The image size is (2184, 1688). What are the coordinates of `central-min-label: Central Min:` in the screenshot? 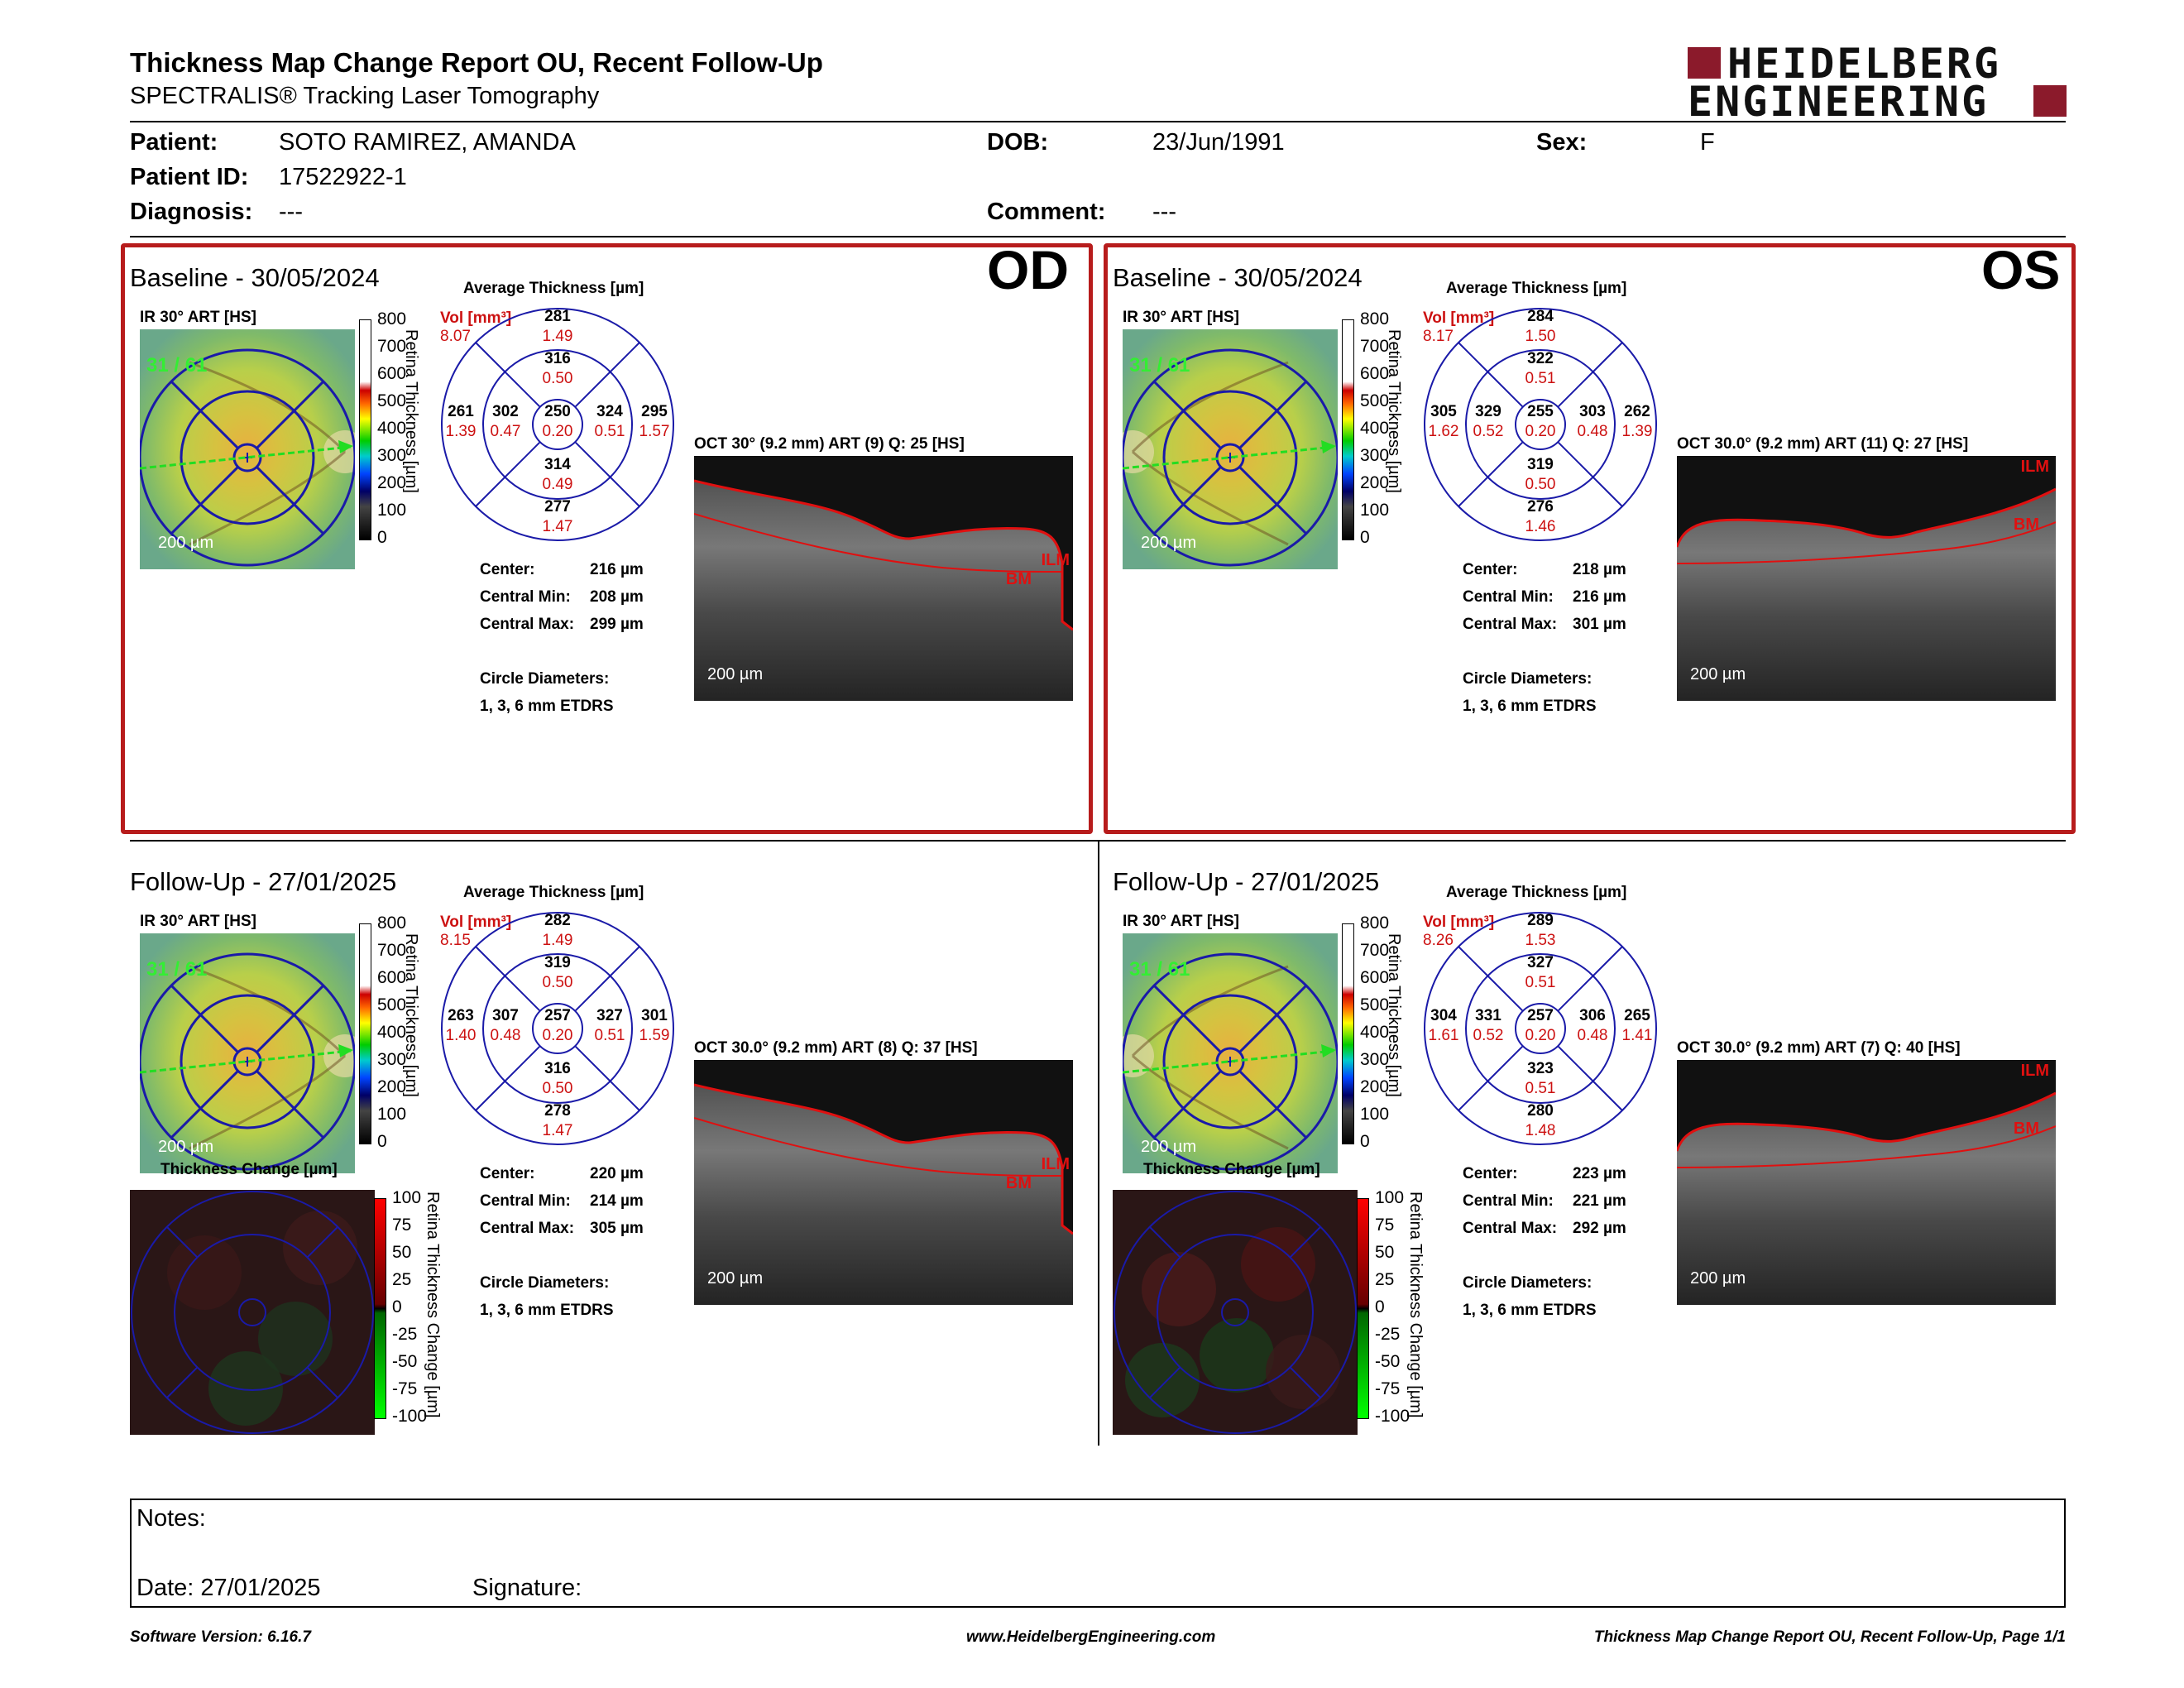 It's located at (525, 597).